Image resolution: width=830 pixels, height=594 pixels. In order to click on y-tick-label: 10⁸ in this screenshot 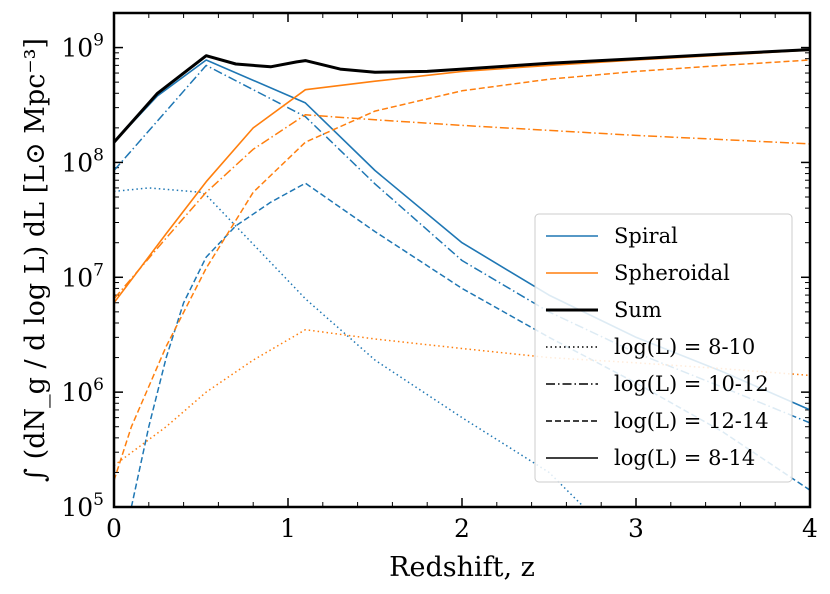, I will do `click(82, 161)`.